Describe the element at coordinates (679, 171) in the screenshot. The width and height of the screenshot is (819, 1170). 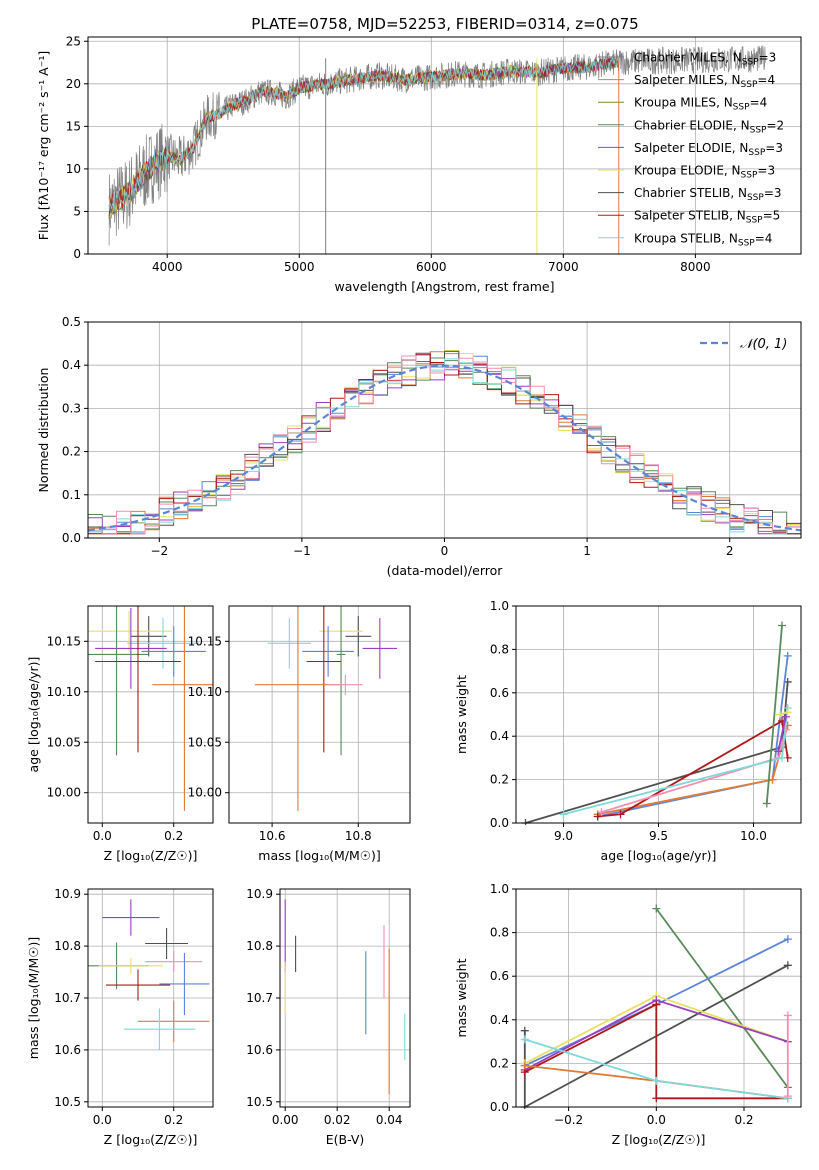
I see `legend-entry-name: Kroupa ELODIE` at that location.